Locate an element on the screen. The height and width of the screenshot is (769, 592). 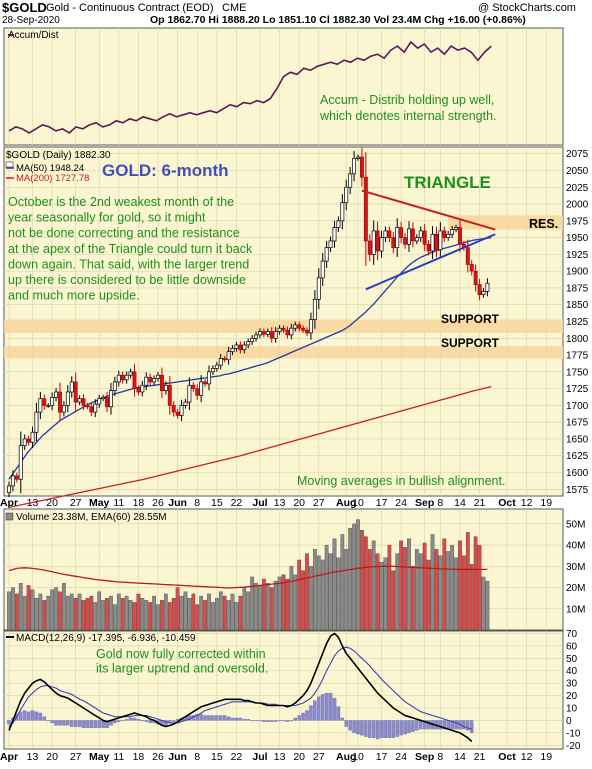
price-tick-label: 2075 is located at coordinates (577, 154).